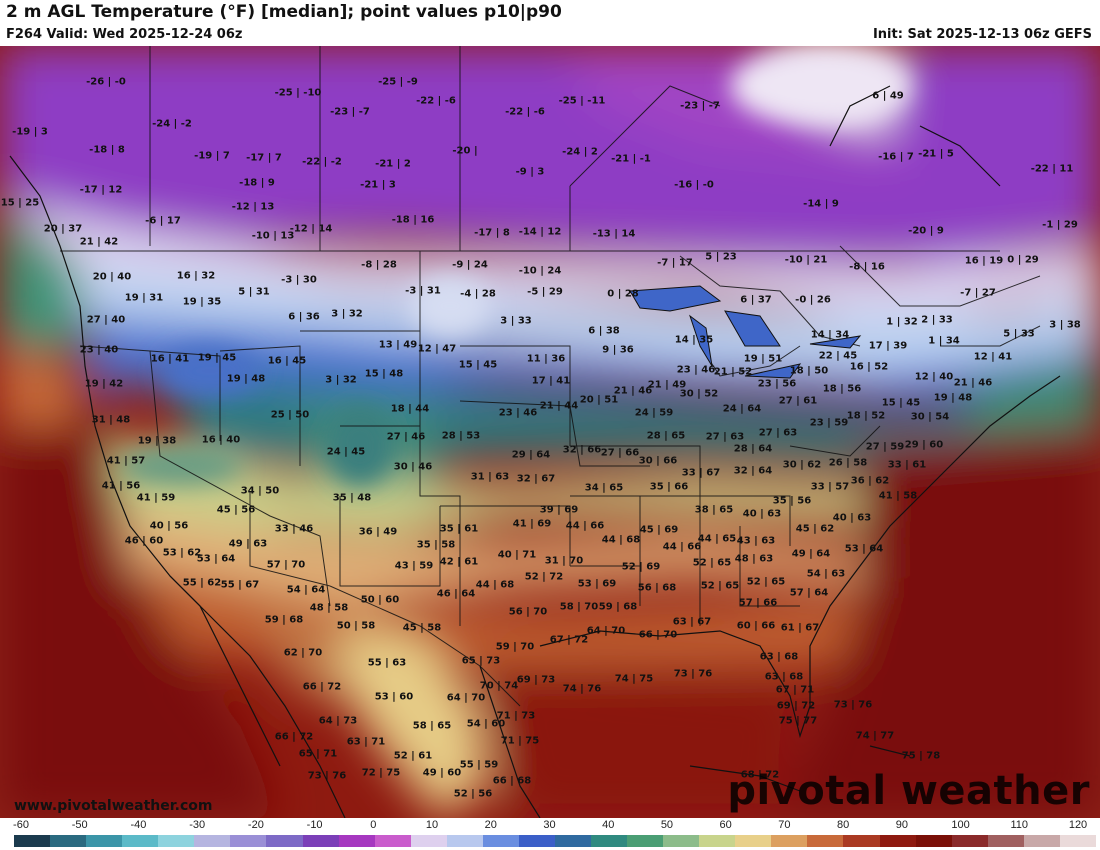  I want to click on colorbar-tick: -60, so click(21, 825).